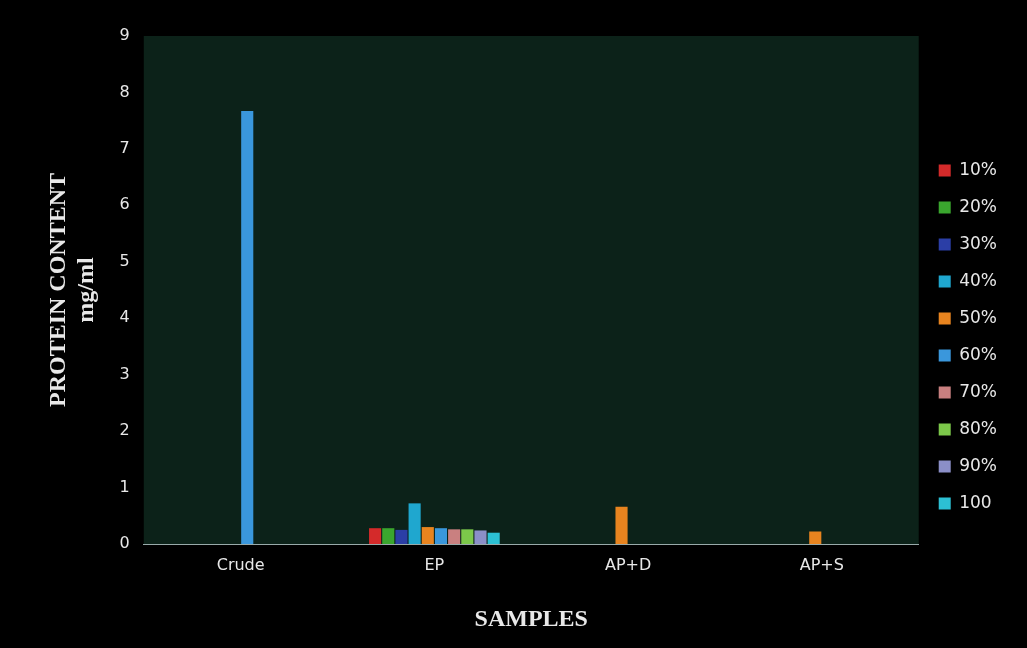 The image size is (1027, 648). What do you see at coordinates (124, 204) in the screenshot?
I see `y-tick-label: 6` at bounding box center [124, 204].